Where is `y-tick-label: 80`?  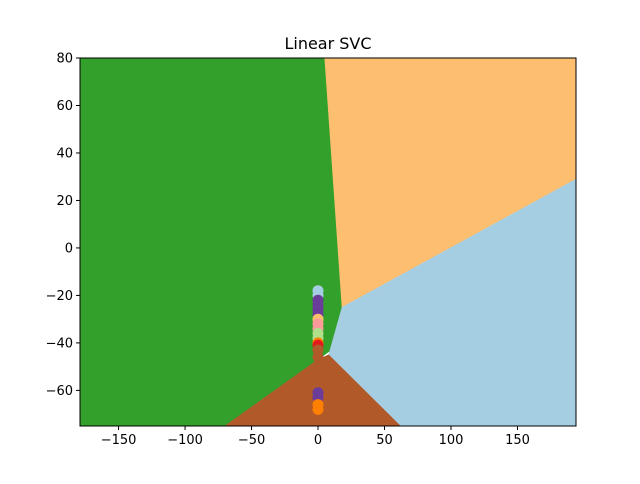 y-tick-label: 80 is located at coordinates (64, 59).